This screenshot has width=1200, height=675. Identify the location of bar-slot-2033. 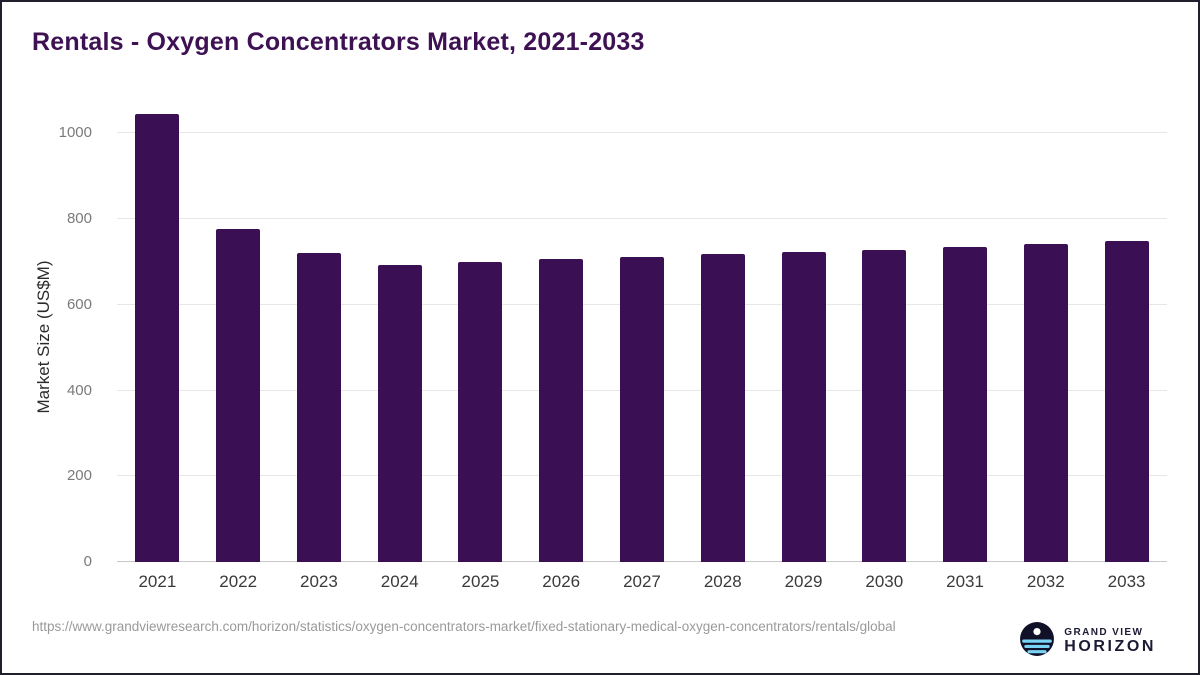
(1126, 337).